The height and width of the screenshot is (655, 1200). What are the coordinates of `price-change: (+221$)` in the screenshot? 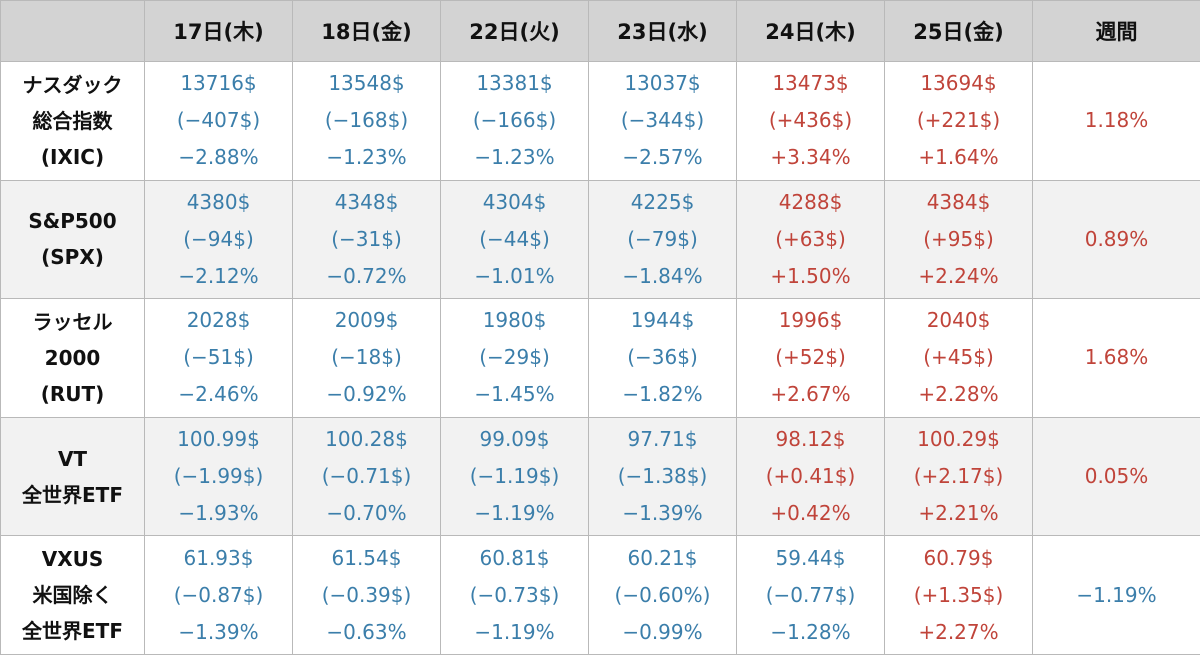 It's located at (958, 120).